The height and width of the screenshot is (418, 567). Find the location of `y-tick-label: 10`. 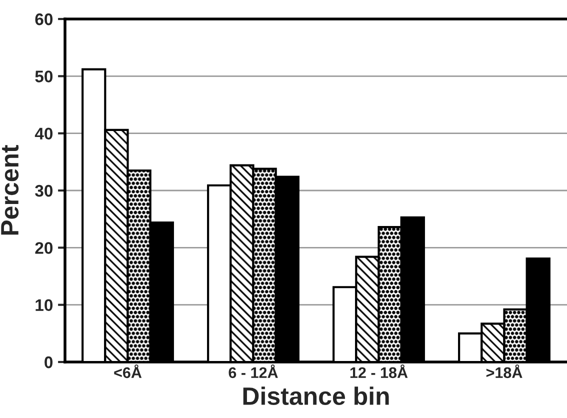

y-tick-label: 10 is located at coordinates (44, 305).